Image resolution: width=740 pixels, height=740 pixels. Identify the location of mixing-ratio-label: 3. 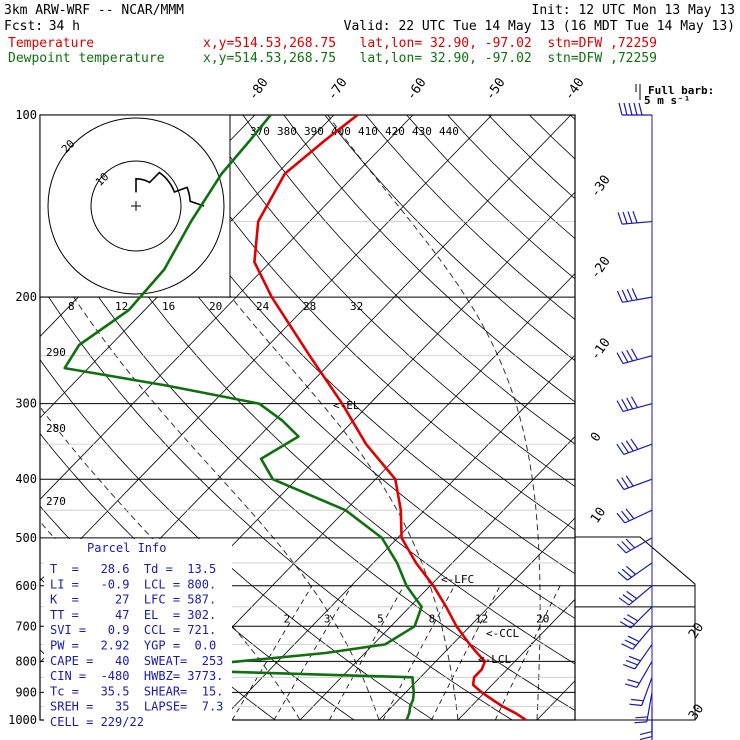
(327, 618).